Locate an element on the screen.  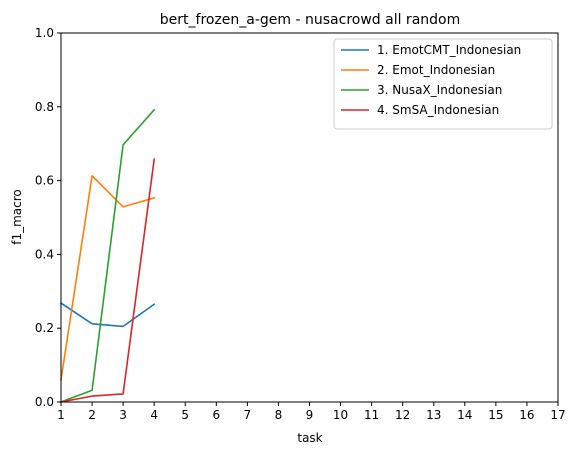
y-tick-label: 0.6 is located at coordinates (44, 181).